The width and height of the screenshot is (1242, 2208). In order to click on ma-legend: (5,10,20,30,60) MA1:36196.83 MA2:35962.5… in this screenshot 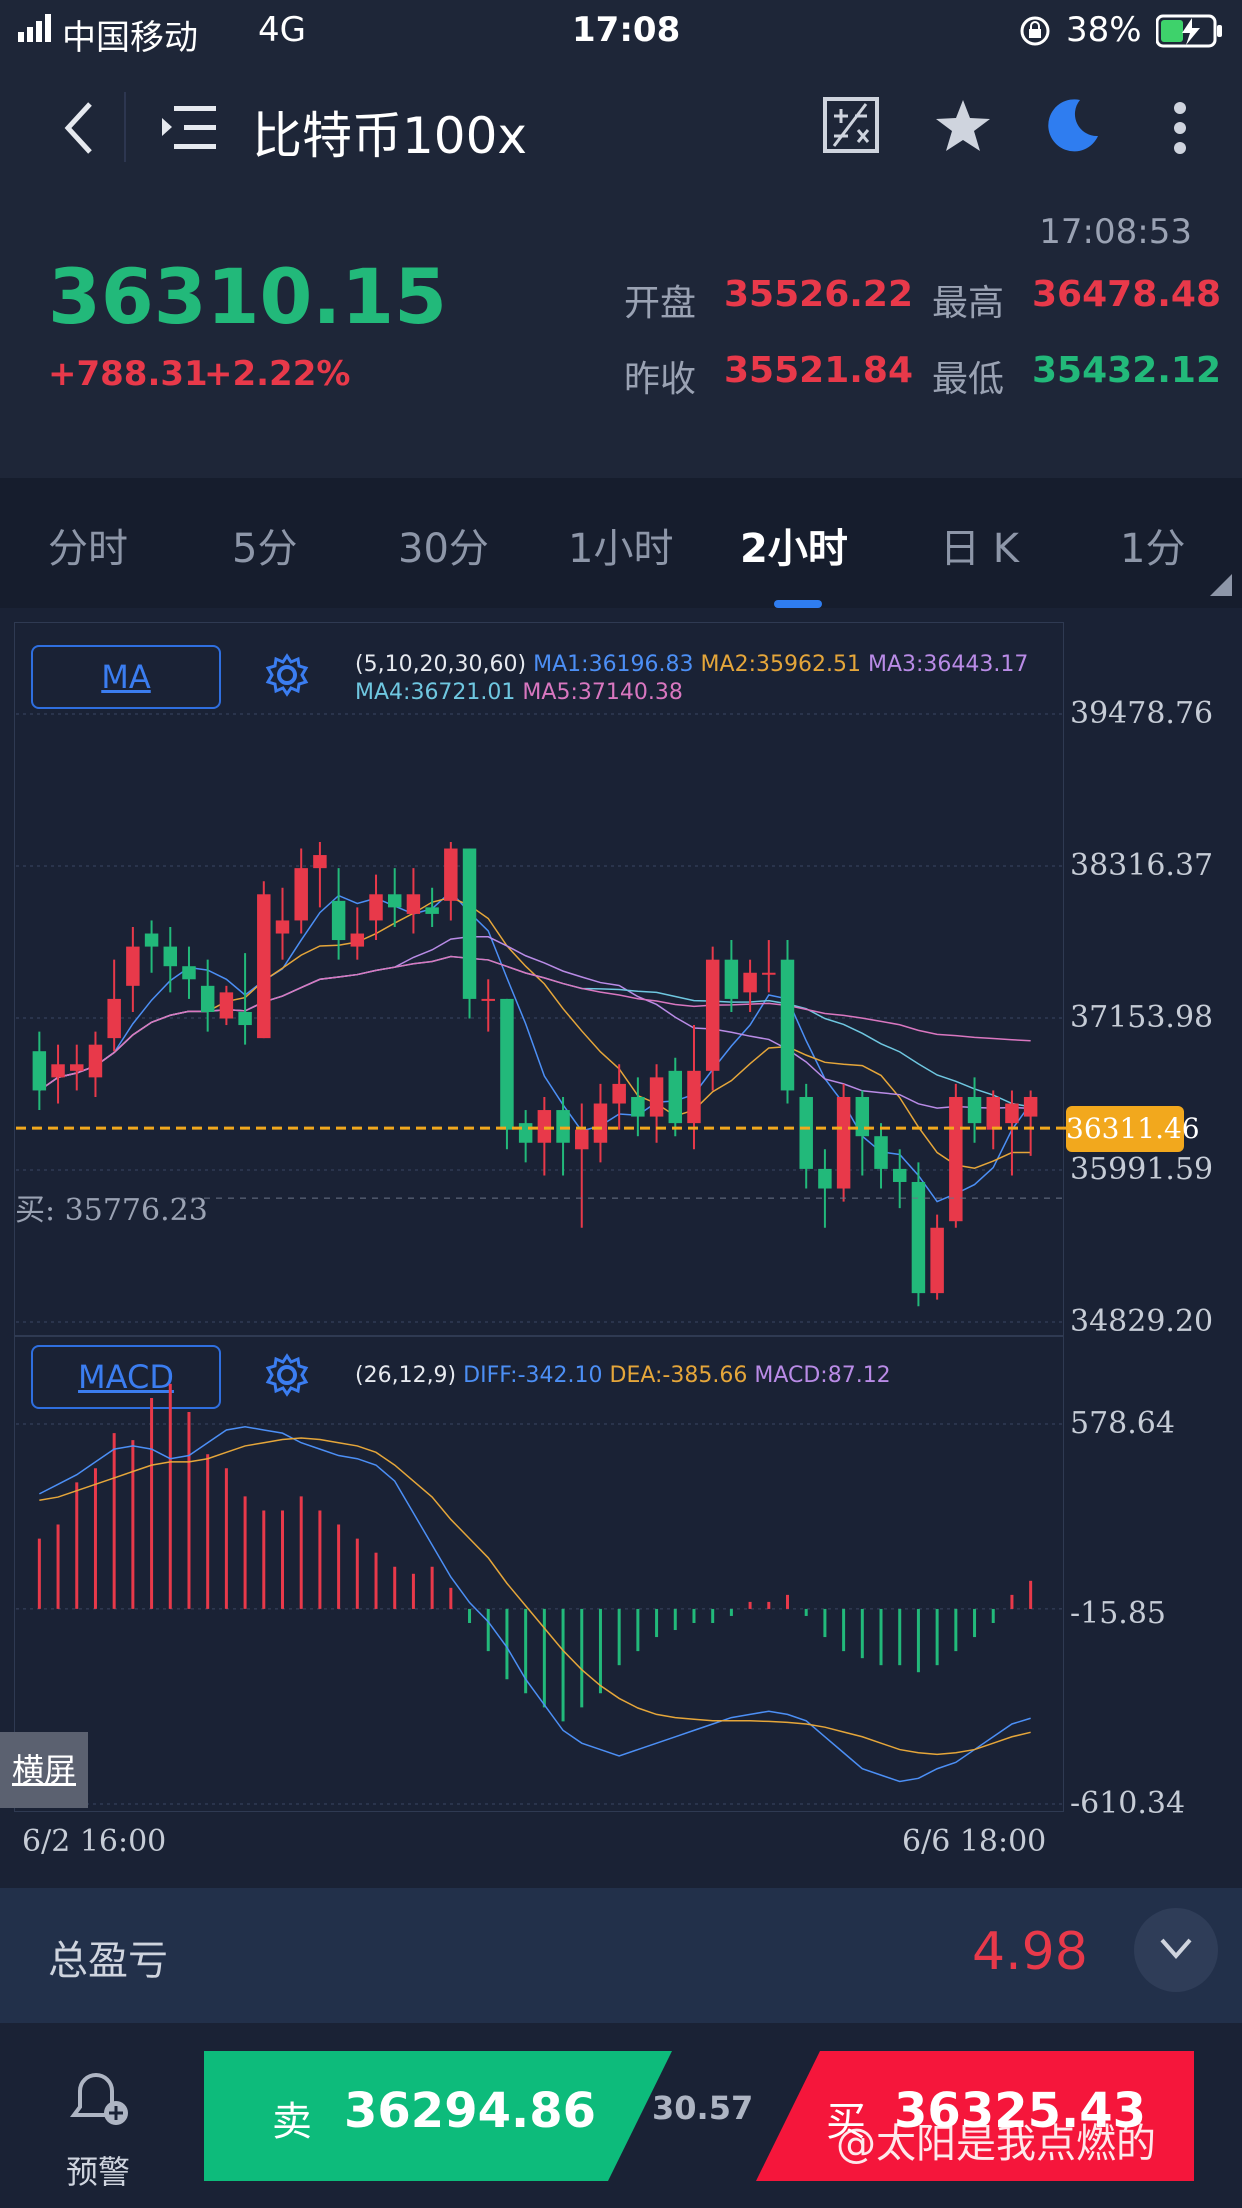, I will do `click(705, 679)`.